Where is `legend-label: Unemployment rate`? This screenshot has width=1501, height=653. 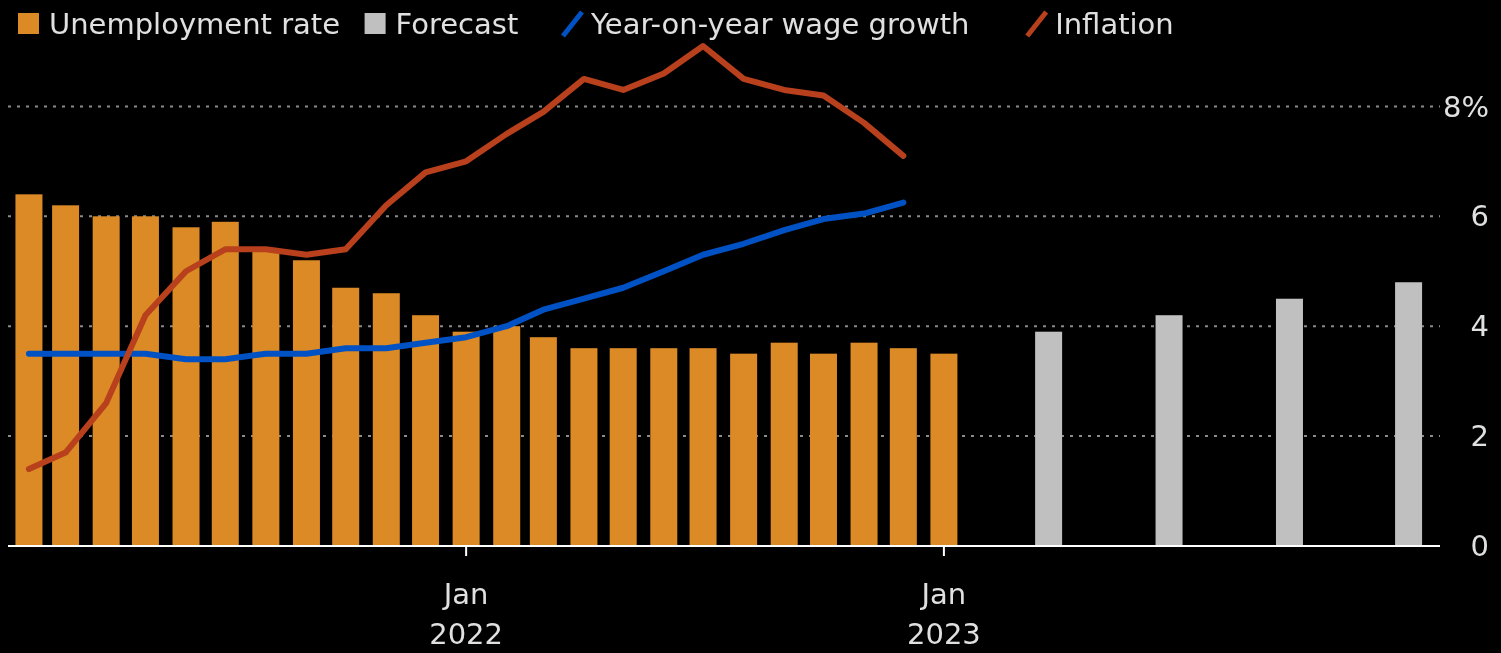 legend-label: Unemployment rate is located at coordinates (195, 24).